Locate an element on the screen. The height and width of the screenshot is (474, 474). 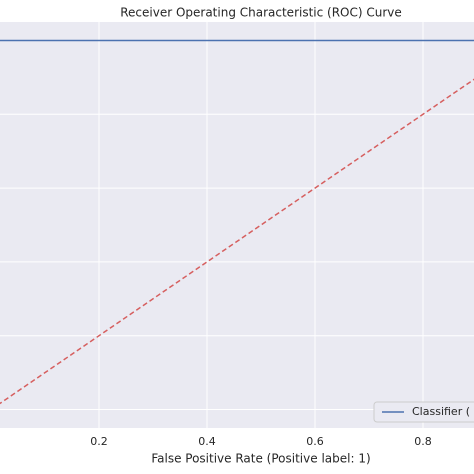
x-tick-label: 0.4 is located at coordinates (207, 441).